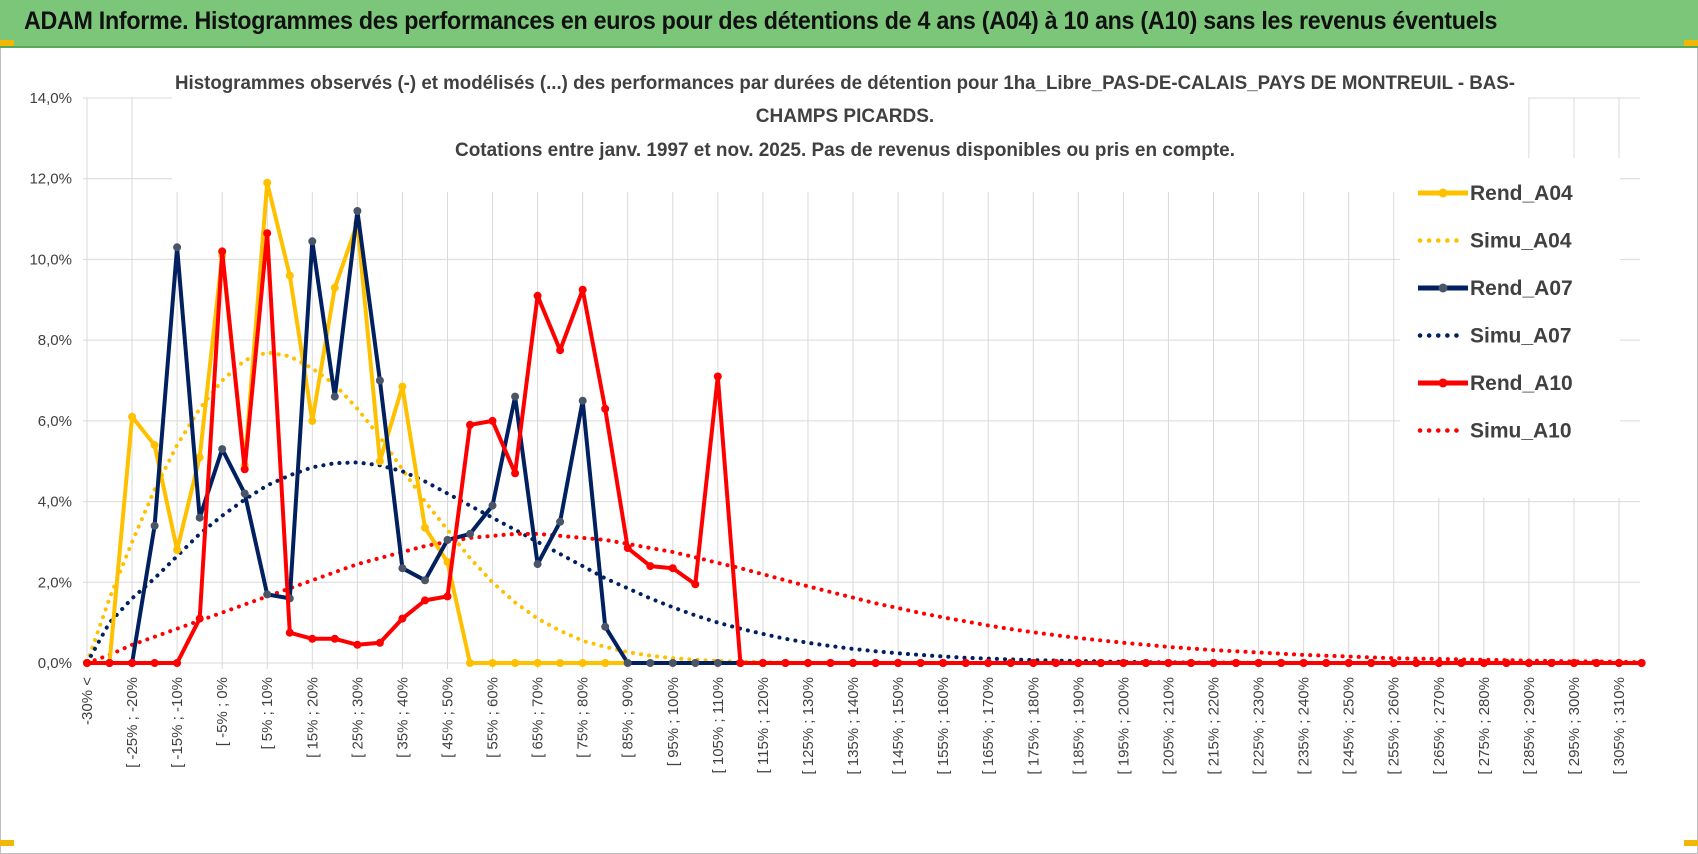 The image size is (1698, 854). What do you see at coordinates (1521, 336) in the screenshot?
I see `legend-label: Simu_A07` at bounding box center [1521, 336].